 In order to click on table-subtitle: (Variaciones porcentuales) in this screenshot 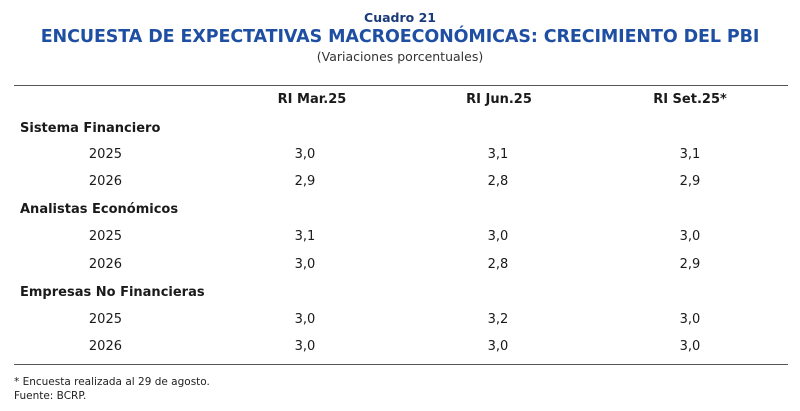, I will do `click(400, 56)`.